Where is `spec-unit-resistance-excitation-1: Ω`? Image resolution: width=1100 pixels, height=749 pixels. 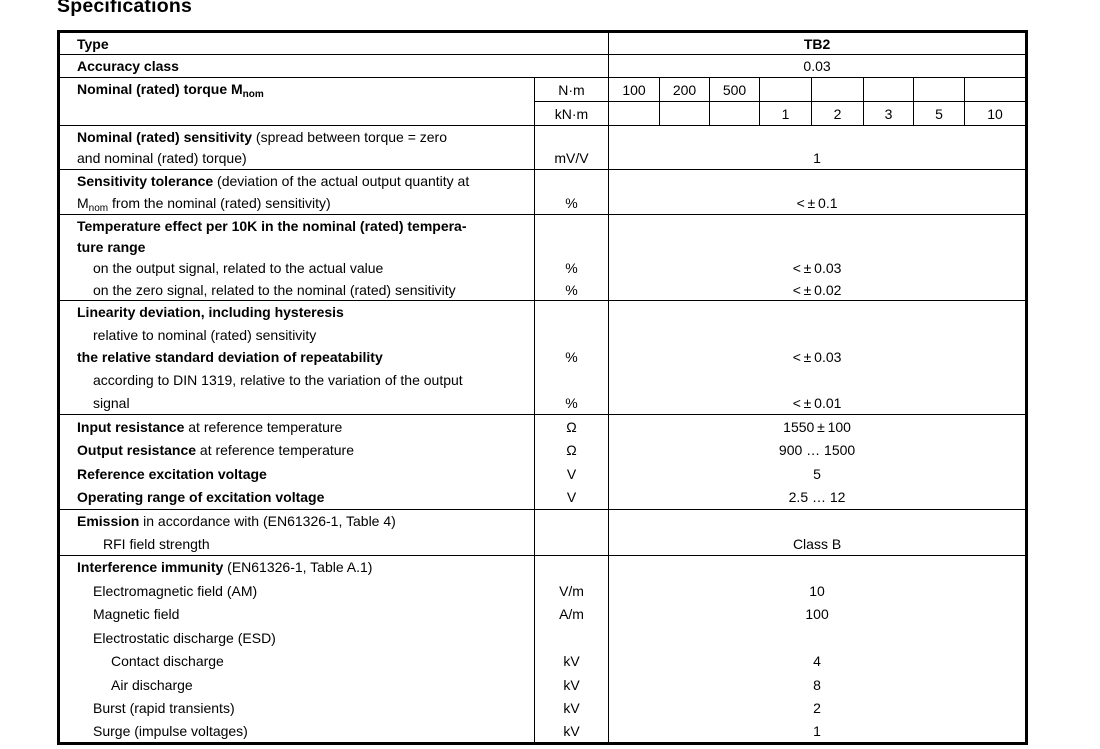 spec-unit-resistance-excitation-1: Ω is located at coordinates (571, 450).